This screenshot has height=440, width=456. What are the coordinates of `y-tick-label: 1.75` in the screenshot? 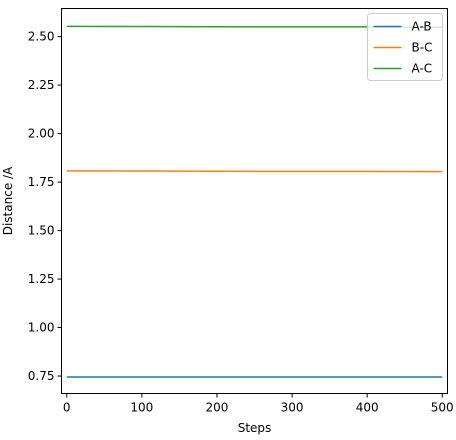 It's located at (41, 182).